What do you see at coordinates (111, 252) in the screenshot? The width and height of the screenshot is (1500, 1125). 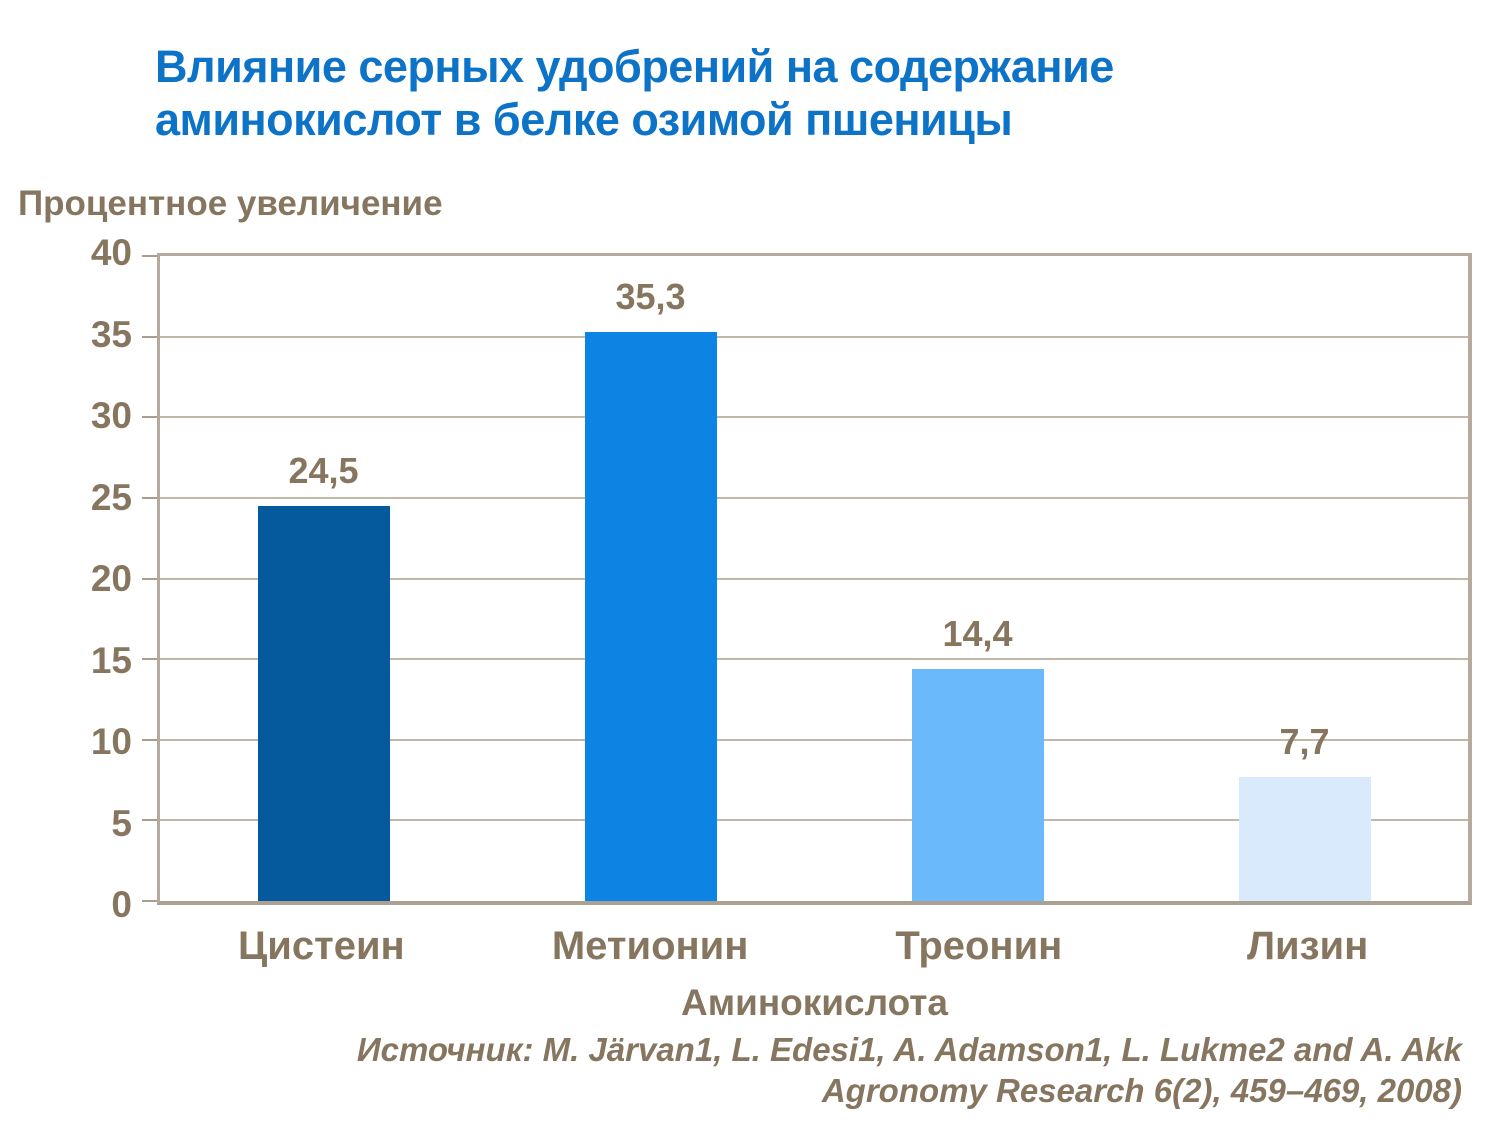 I see `y-tick-label-40: 40` at bounding box center [111, 252].